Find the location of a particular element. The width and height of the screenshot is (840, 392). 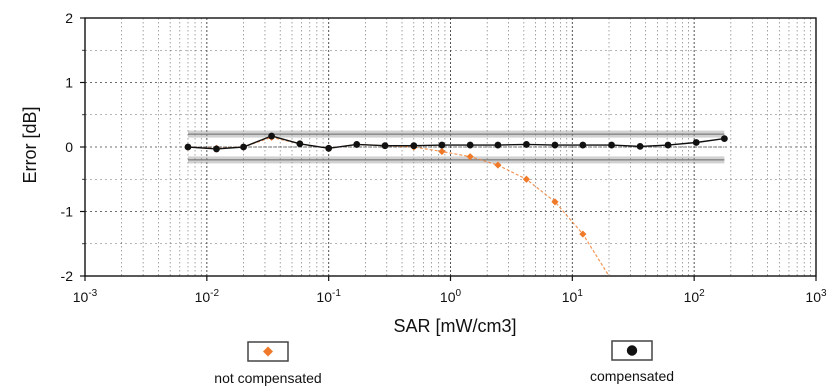

y-tick-label: 1 is located at coordinates (69, 83).